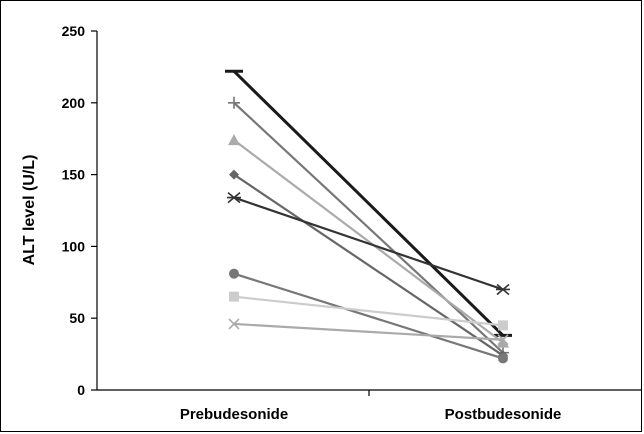 The image size is (644, 434). I want to click on x-category-label-post: Postbudesonide, so click(503, 414).